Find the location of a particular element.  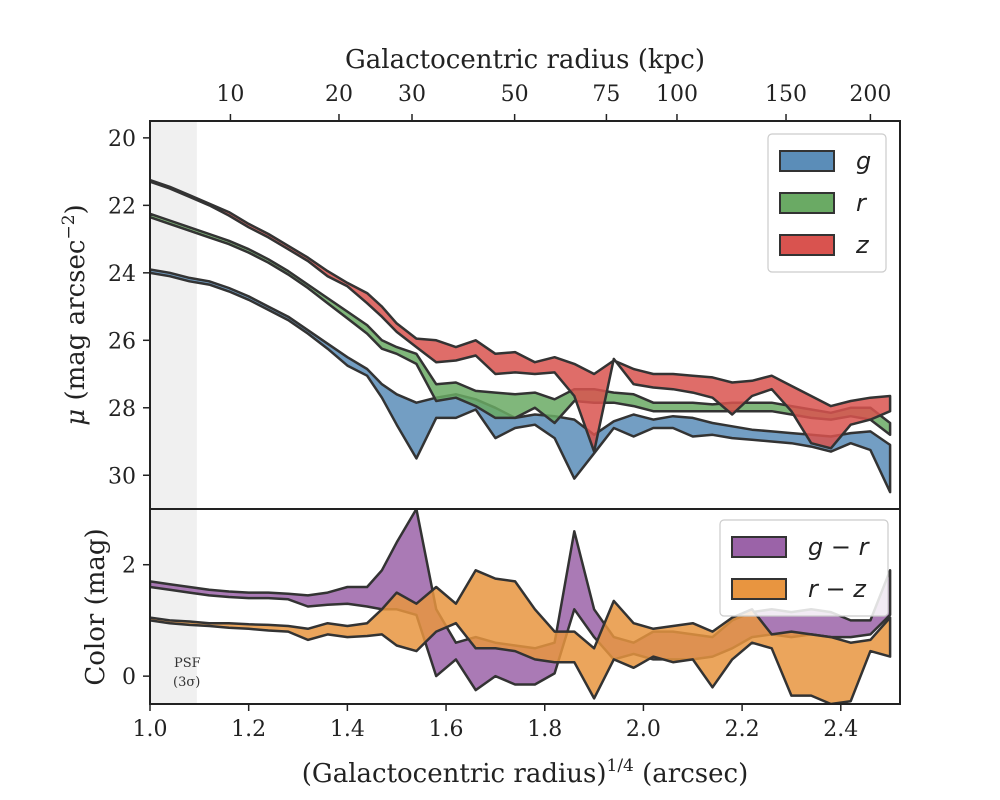

psf-label-line2: (3σ) is located at coordinates (186, 682).